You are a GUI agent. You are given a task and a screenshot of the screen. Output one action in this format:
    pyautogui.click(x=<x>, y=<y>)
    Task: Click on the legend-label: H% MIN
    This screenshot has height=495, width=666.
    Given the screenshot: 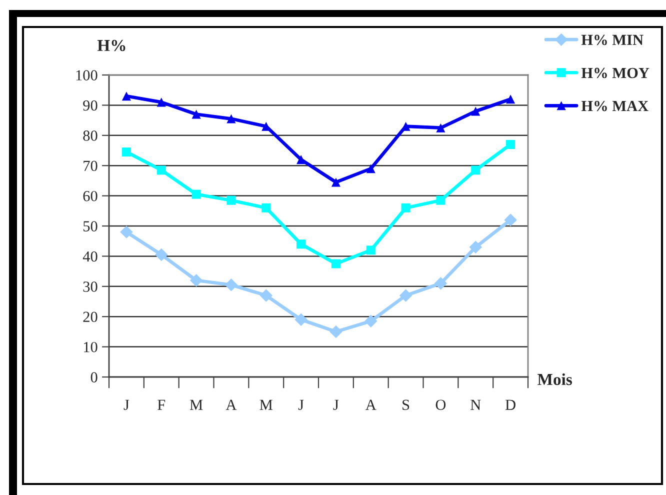 What is the action you would take?
    pyautogui.click(x=612, y=40)
    